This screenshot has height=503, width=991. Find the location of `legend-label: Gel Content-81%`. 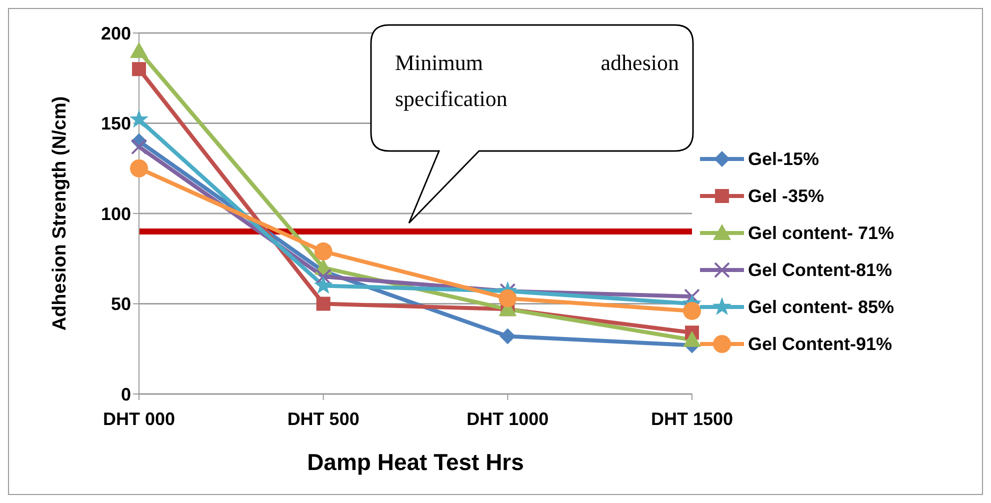

legend-label: Gel Content-81% is located at coordinates (820, 270).